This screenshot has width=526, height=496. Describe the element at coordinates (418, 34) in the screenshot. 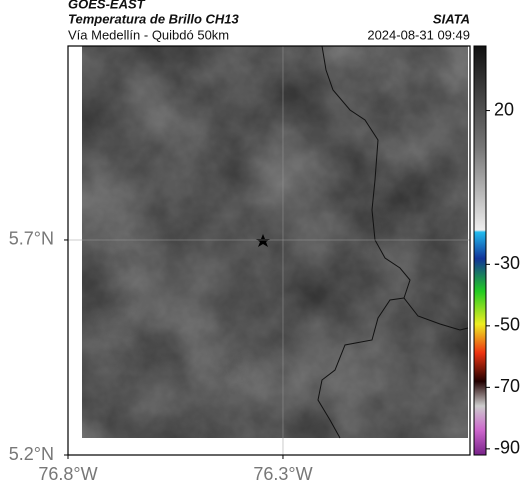

I see `datetime: 2024-08-31 09:49` at that location.